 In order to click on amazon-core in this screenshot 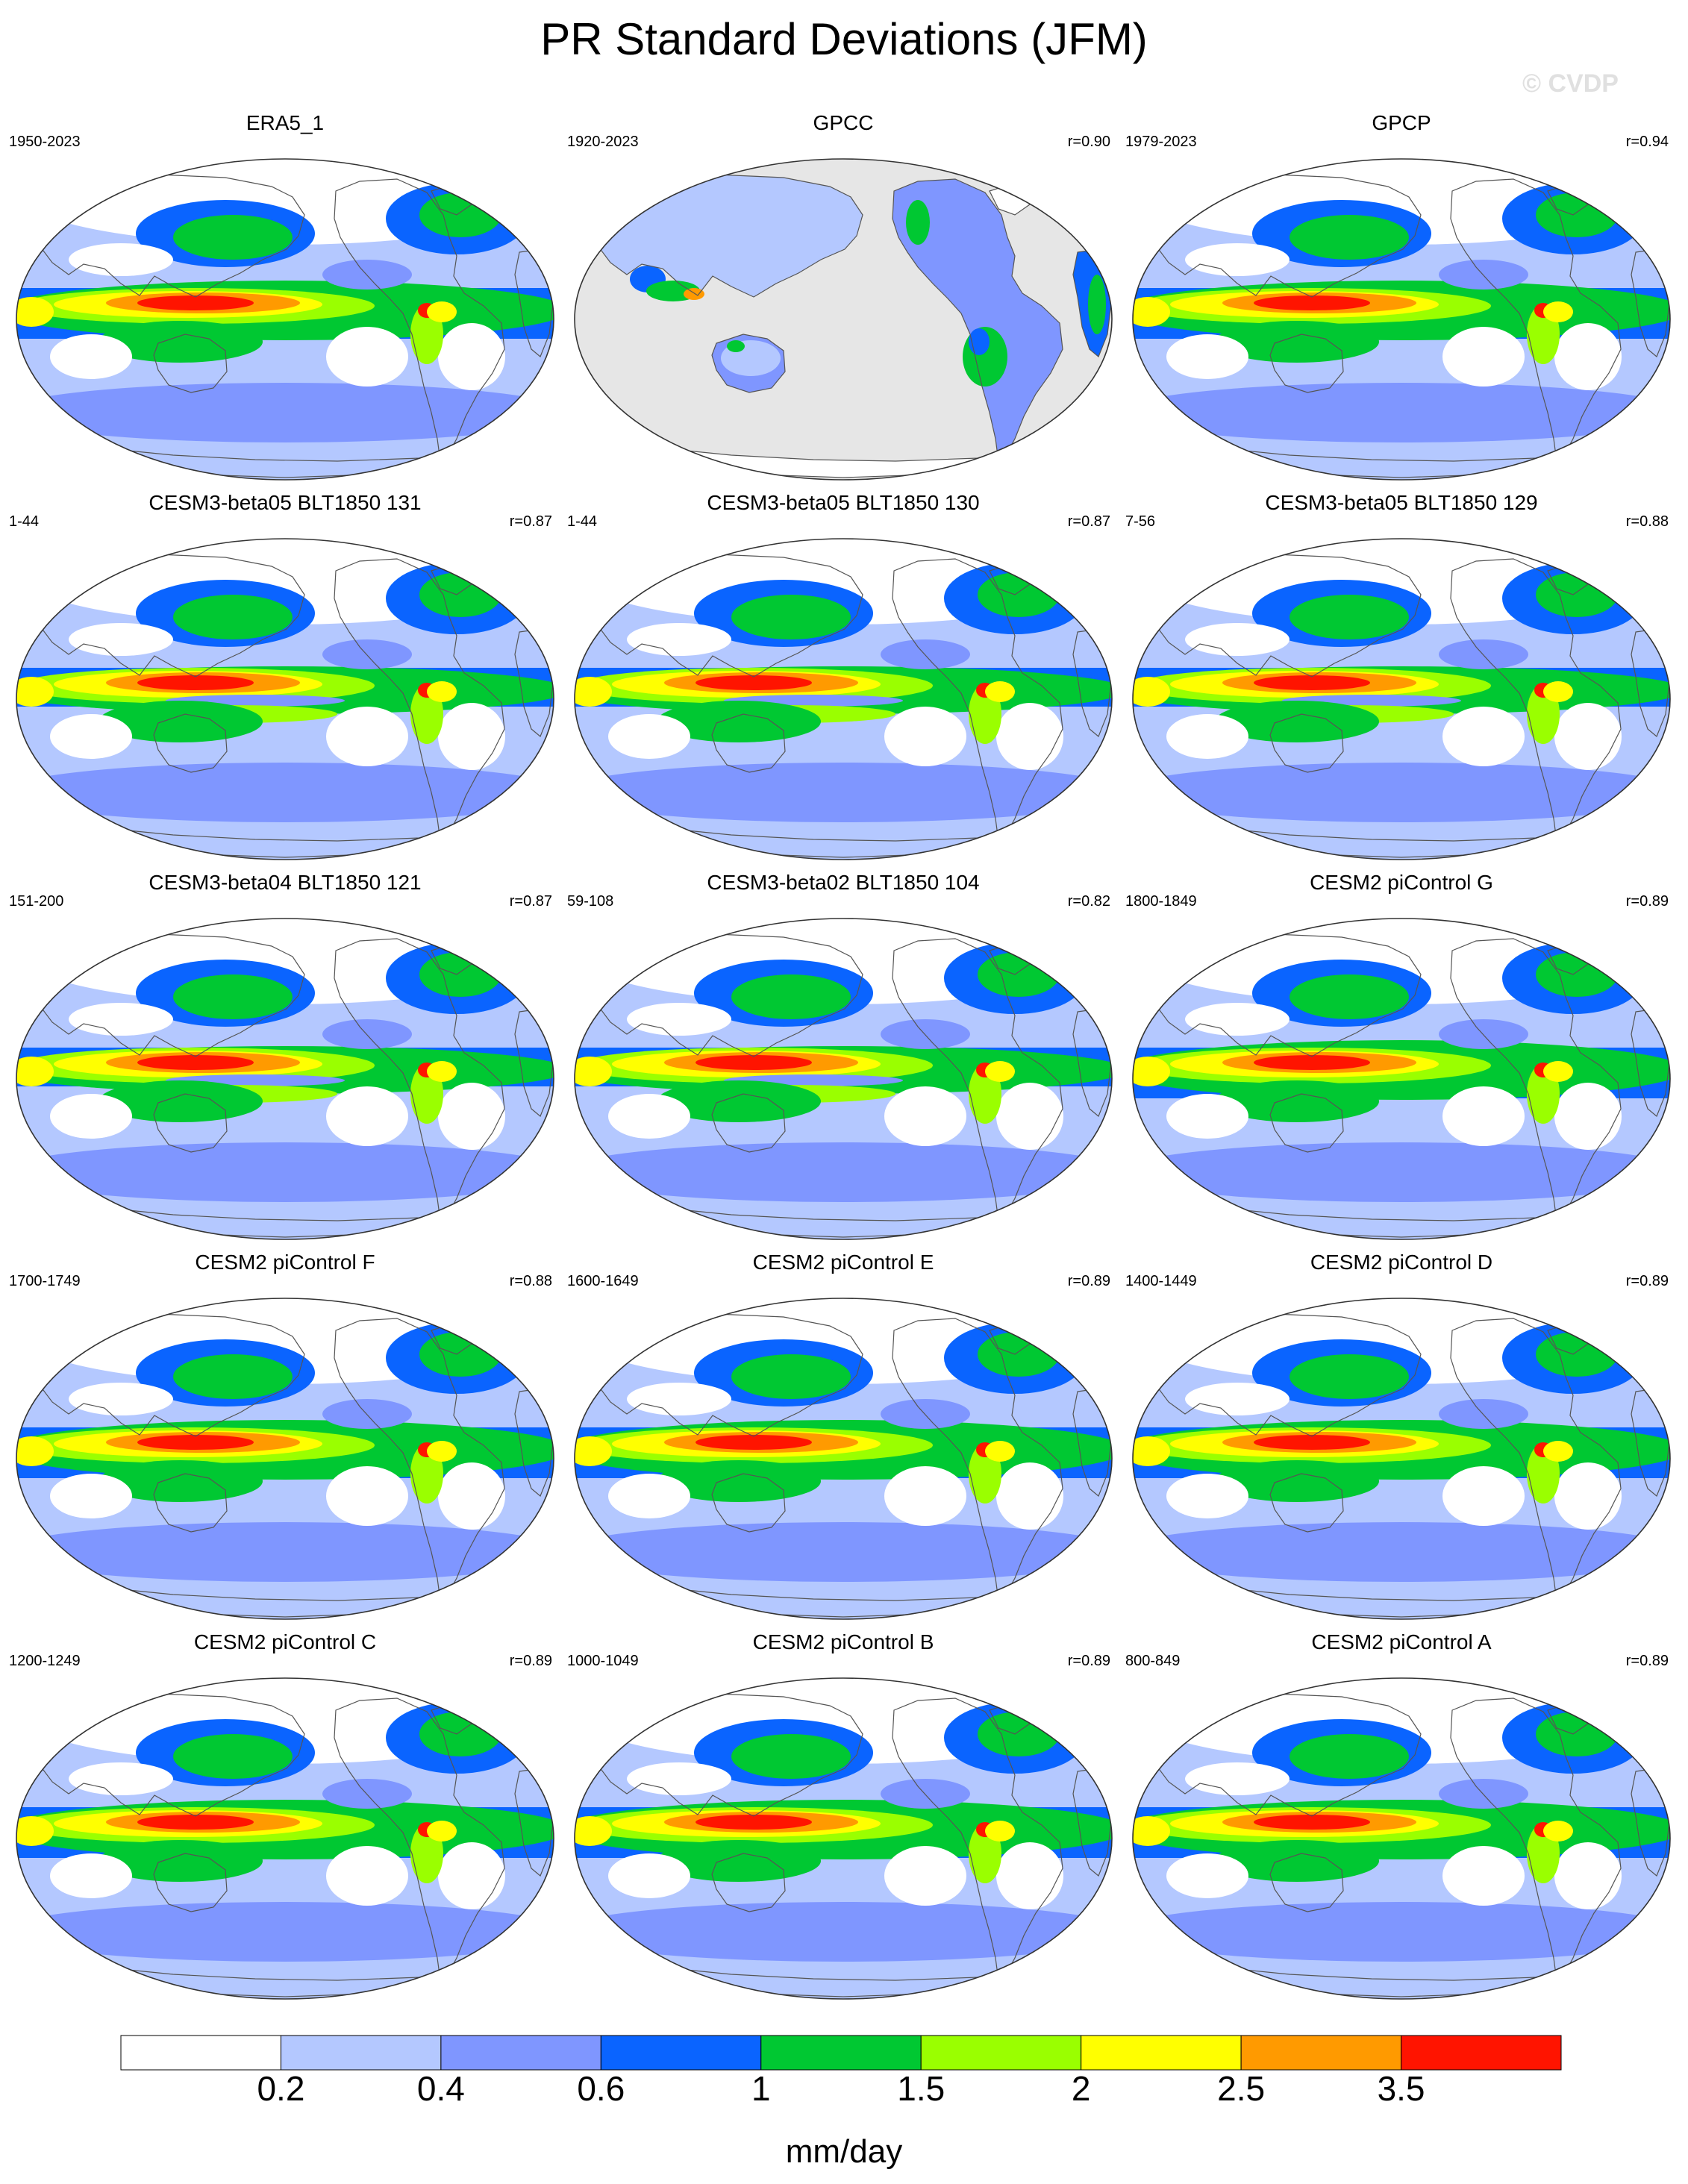, I will do `click(979, 341)`.